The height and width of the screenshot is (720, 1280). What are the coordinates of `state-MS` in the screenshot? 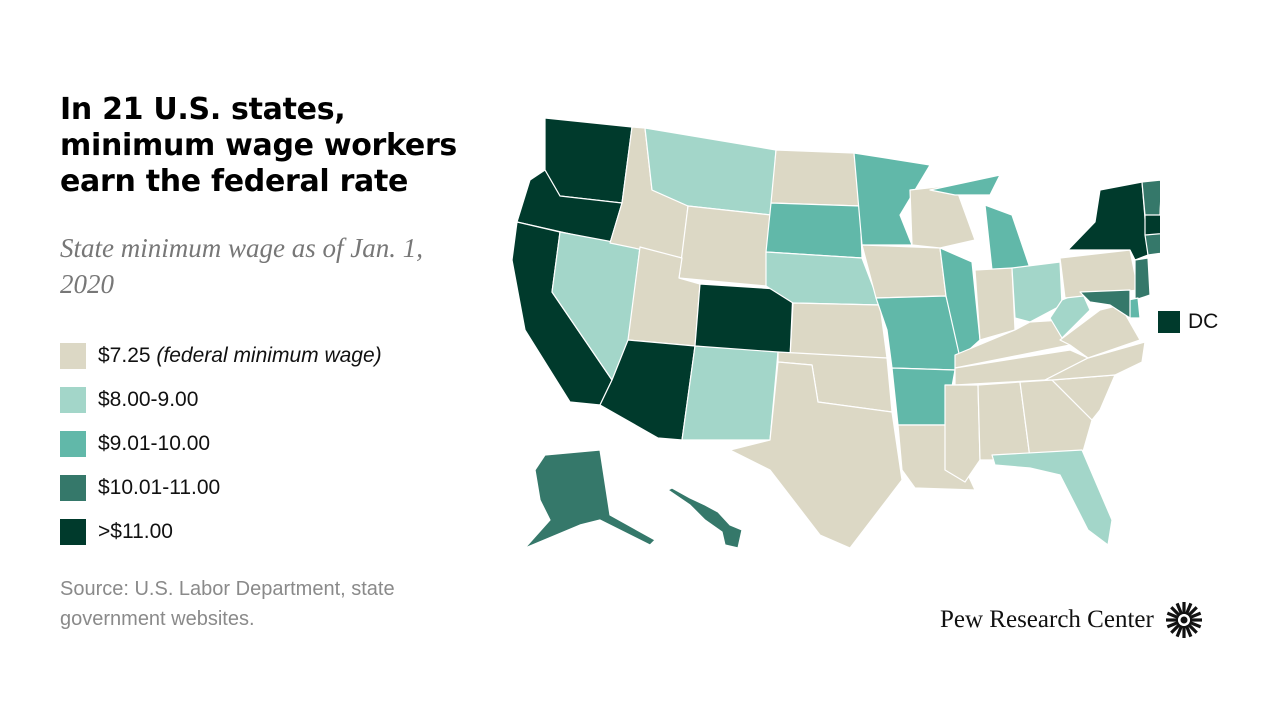 It's located at (962, 433).